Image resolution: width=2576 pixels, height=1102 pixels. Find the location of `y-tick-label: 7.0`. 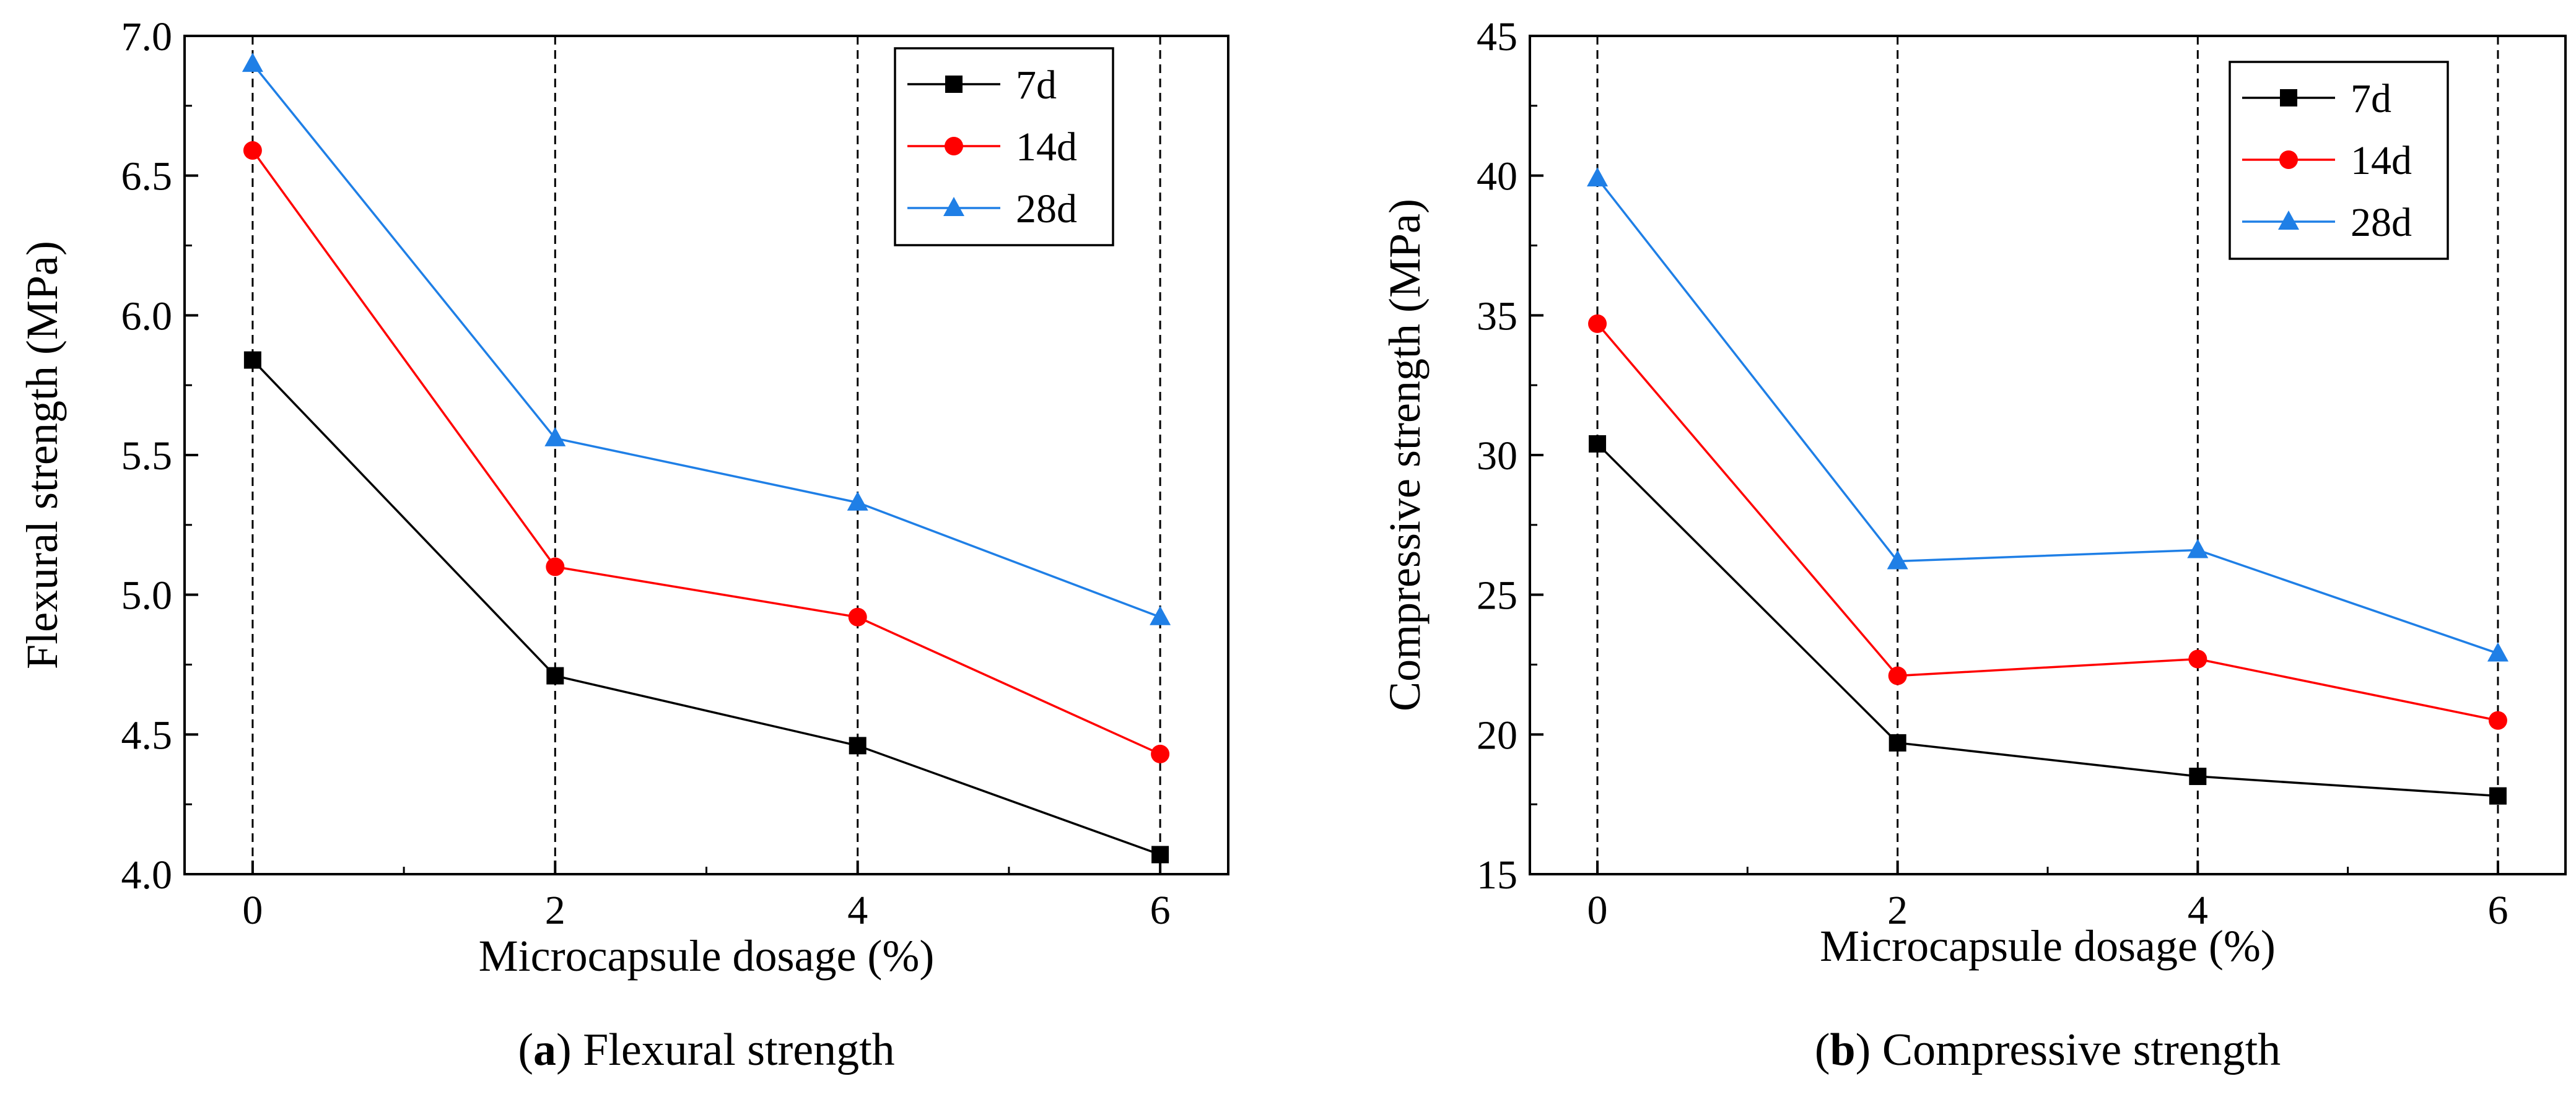

y-tick-label: 7.0 is located at coordinates (147, 36).